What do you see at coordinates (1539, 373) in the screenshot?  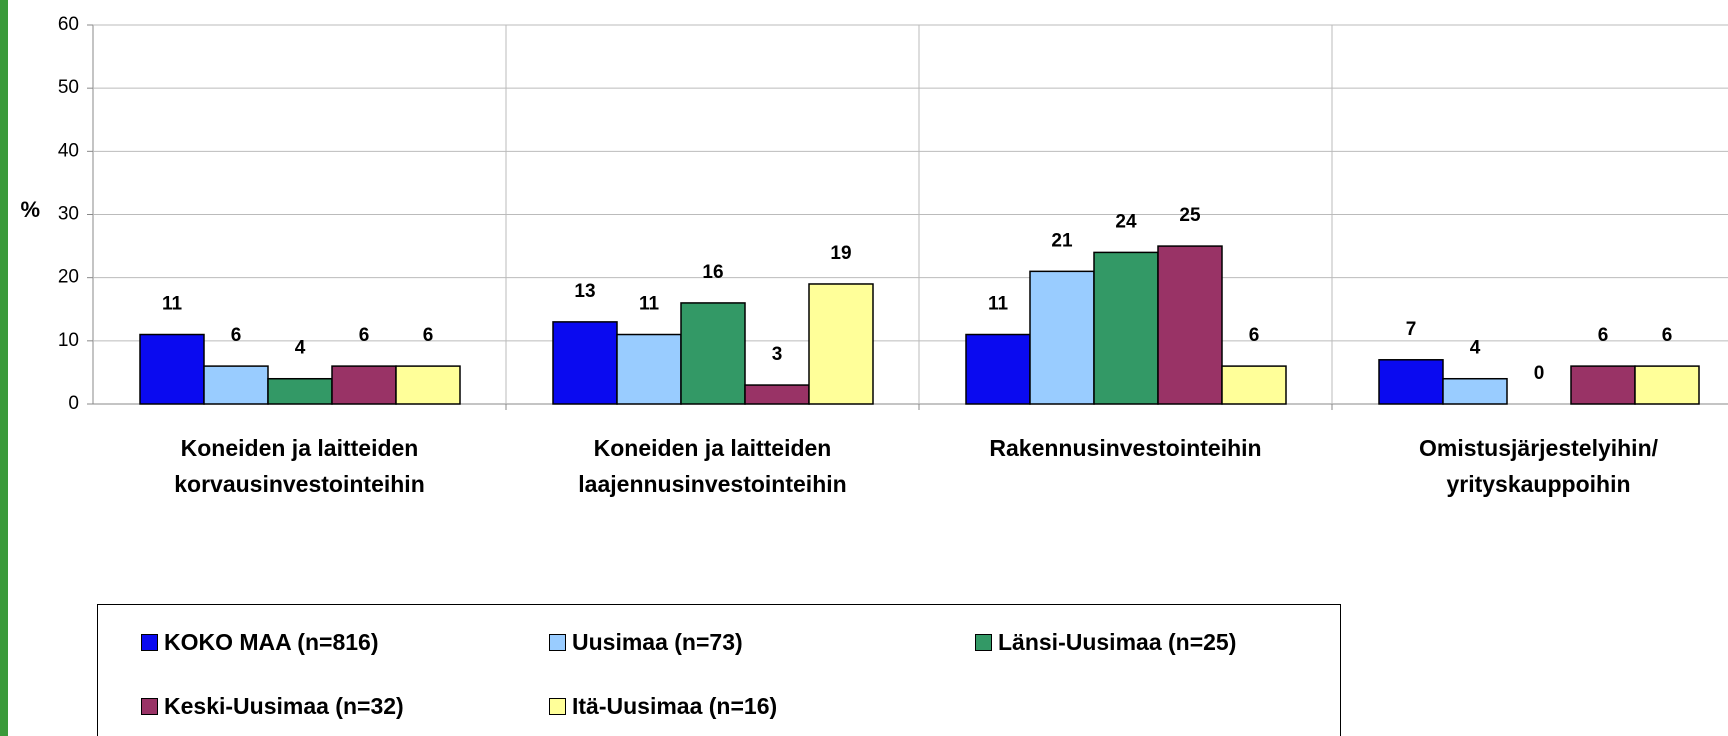 I see `value-label: 0` at bounding box center [1539, 373].